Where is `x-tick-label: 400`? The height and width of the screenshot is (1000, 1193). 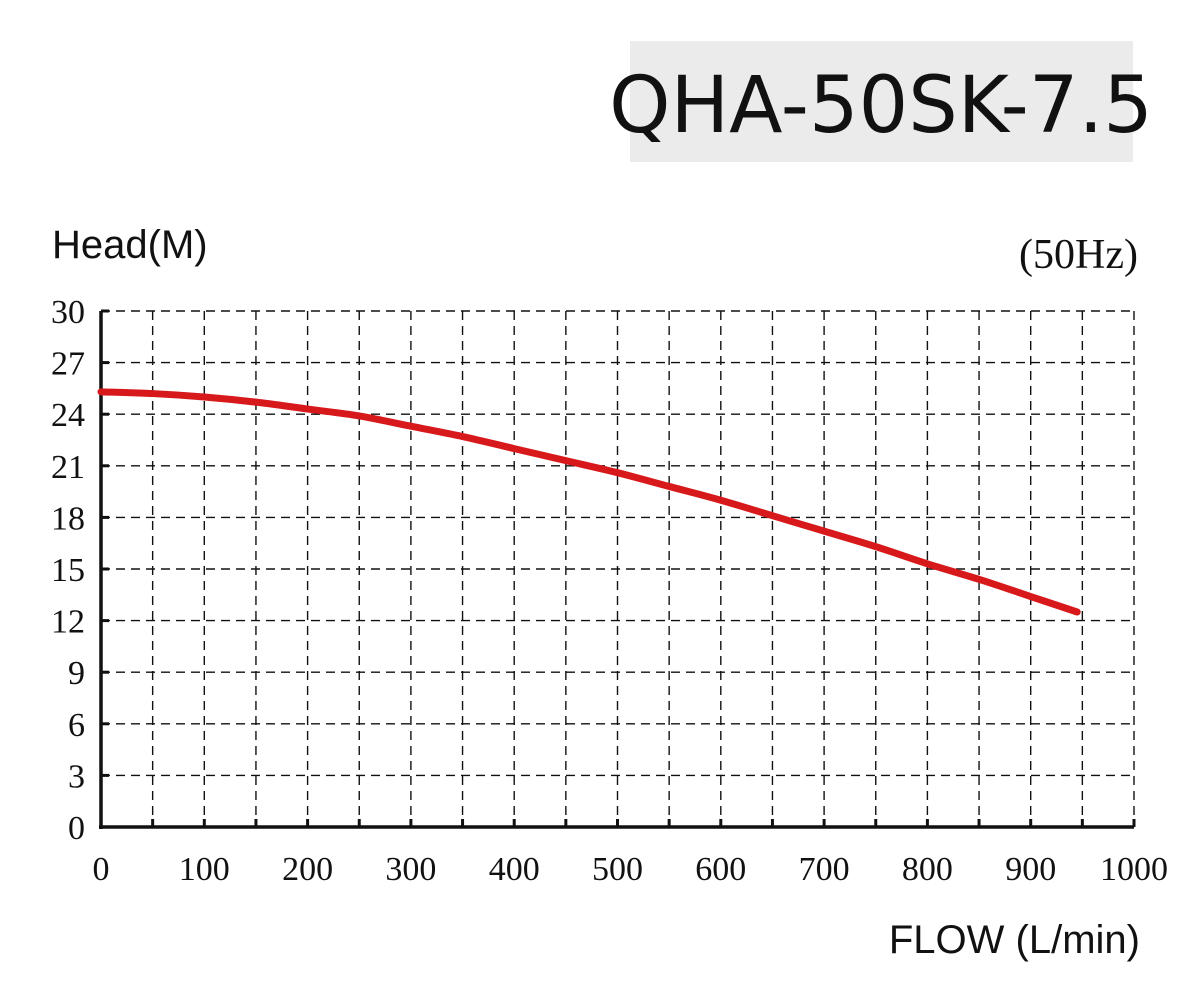 x-tick-label: 400 is located at coordinates (514, 869).